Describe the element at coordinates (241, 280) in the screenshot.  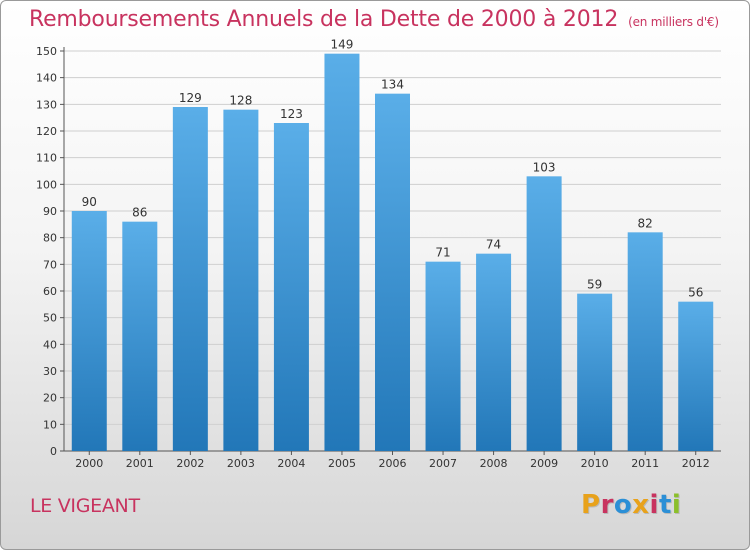
I see `bar-2003` at that location.